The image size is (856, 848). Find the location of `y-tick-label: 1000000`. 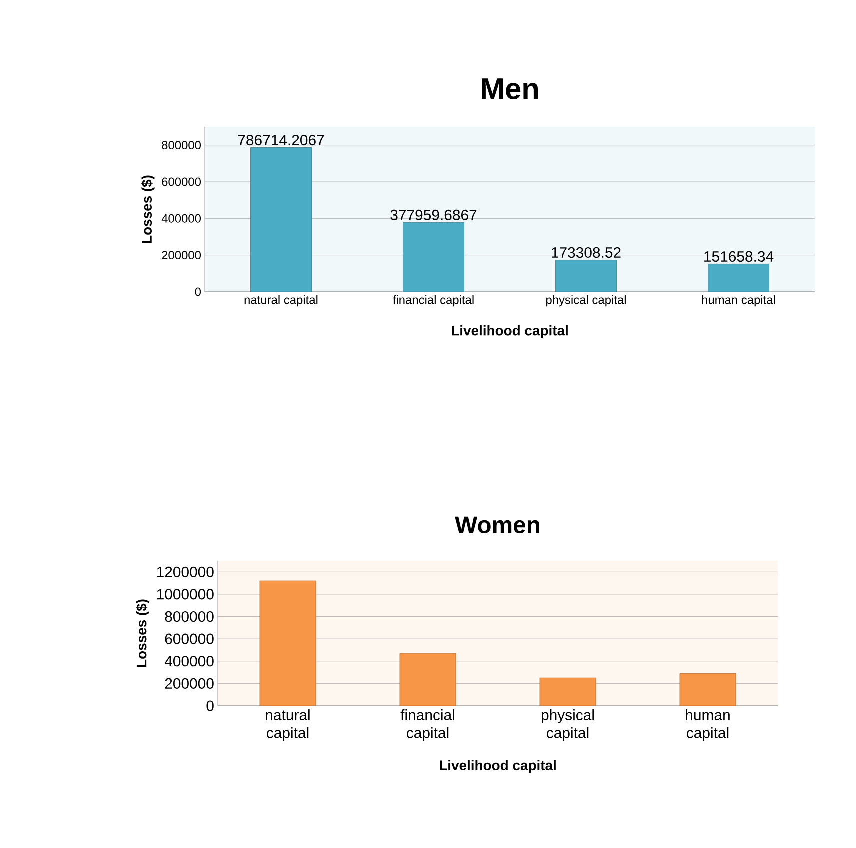

y-tick-label: 1000000 is located at coordinates (185, 594).